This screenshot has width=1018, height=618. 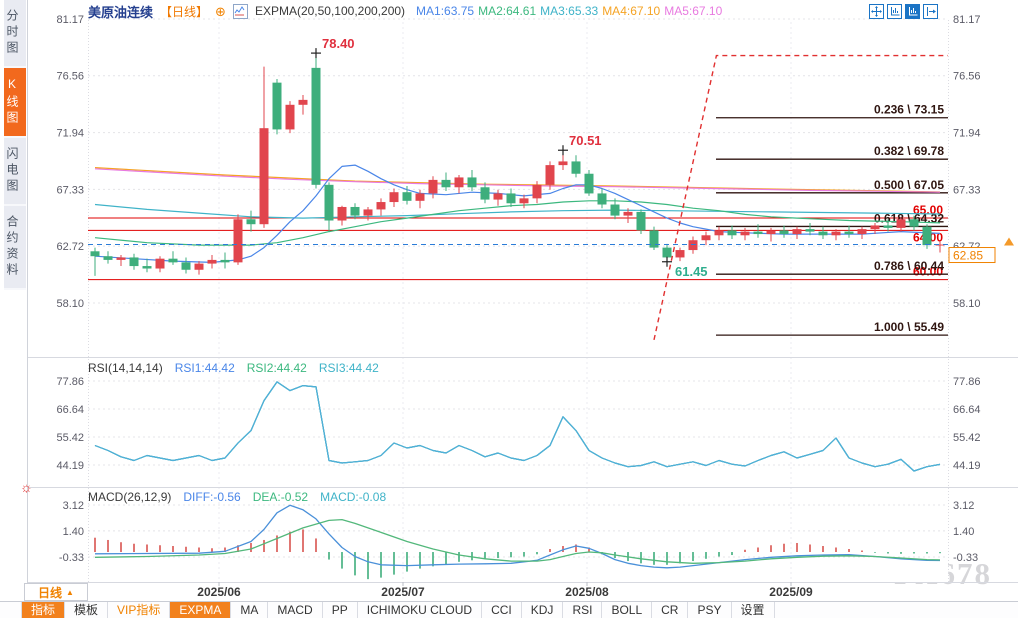 I want to click on current-price: 62.85, so click(x=551, y=250).